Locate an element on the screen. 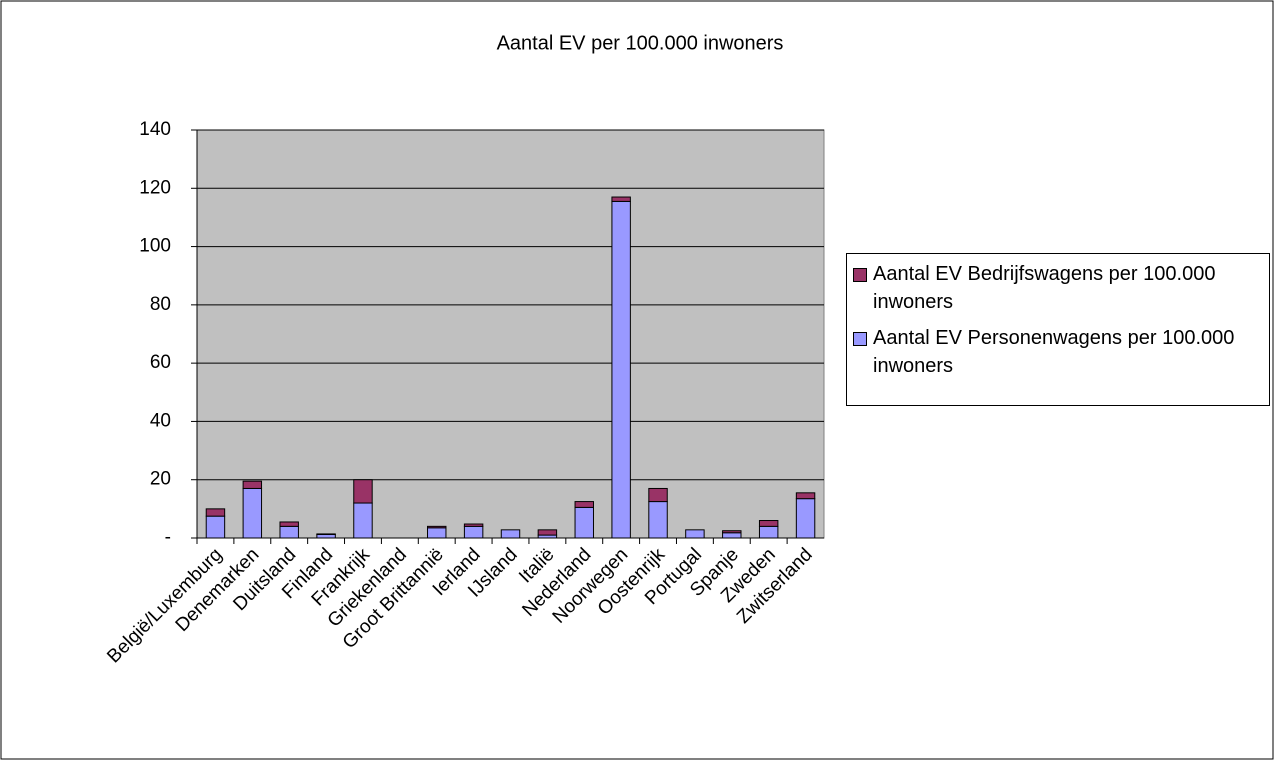 The image size is (1277, 762). y-tick-label: 120 is located at coordinates (155, 187).